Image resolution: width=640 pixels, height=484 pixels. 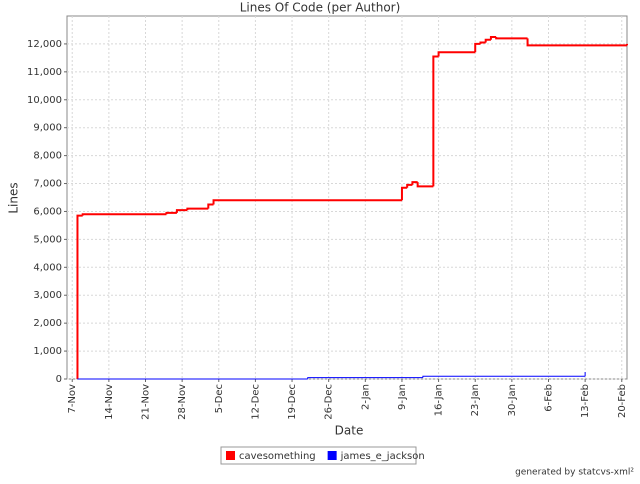 I want to click on x-tick-label: 6-Feb, so click(x=548, y=398).